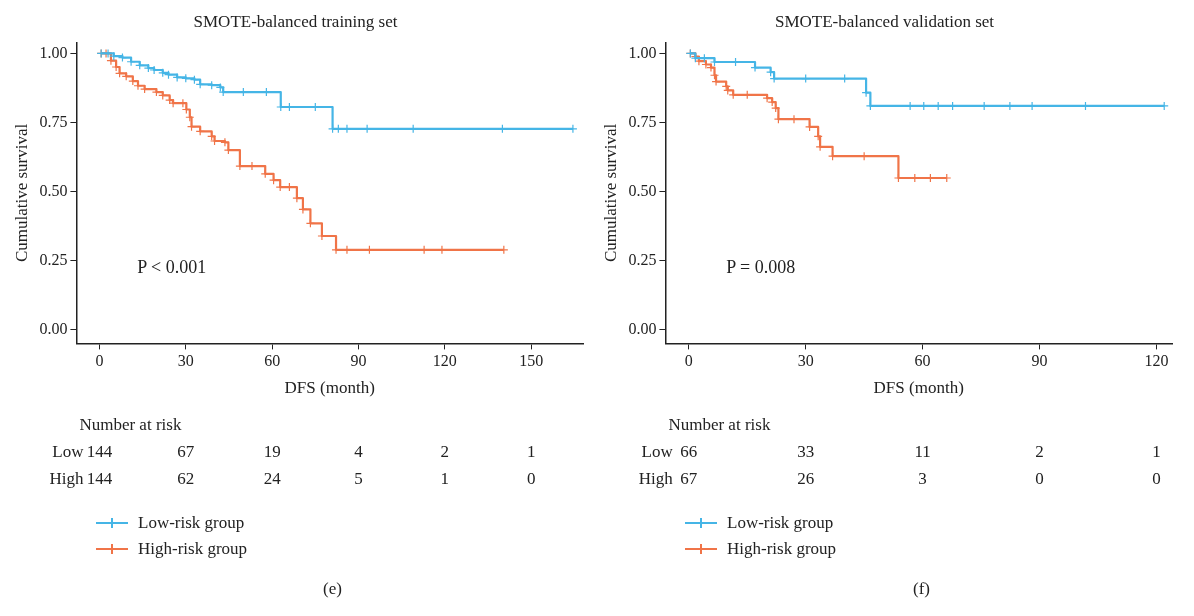  Describe the element at coordinates (295, 21) in the screenshot. I see `chart-title: SMOTE-balanced training set` at that location.